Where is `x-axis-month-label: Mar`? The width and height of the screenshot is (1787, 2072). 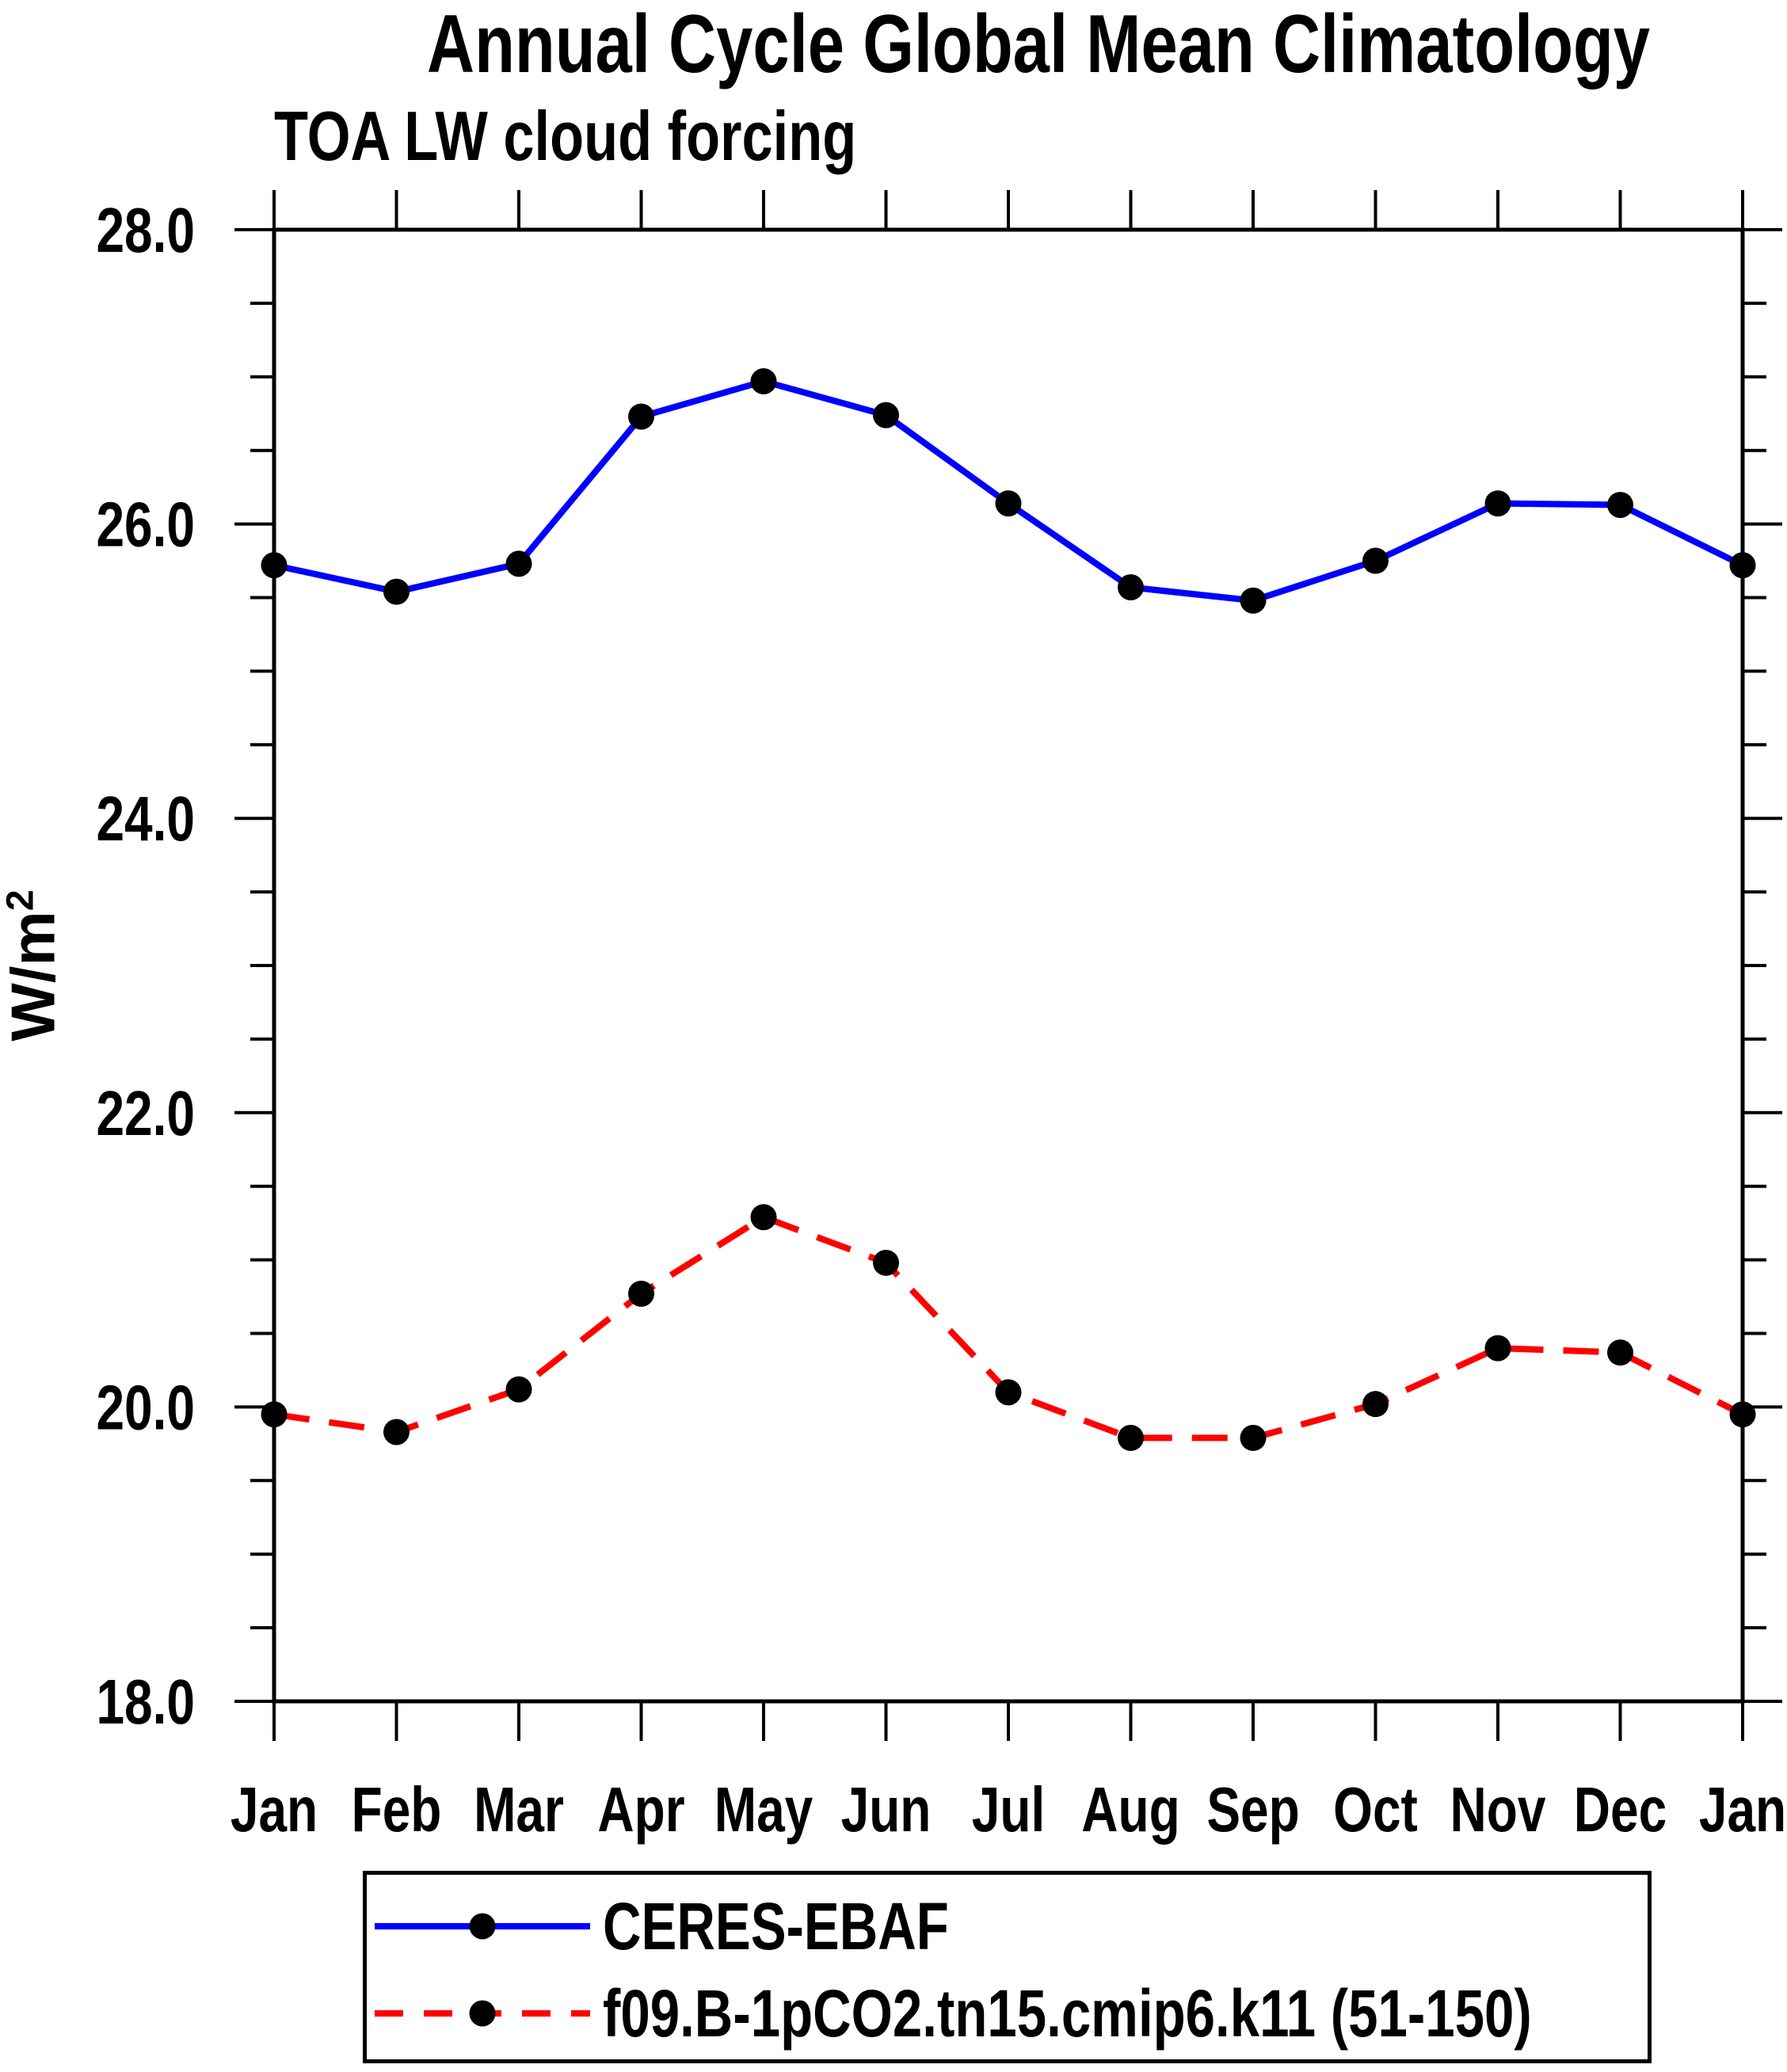 x-axis-month-label: Mar is located at coordinates (519, 1809).